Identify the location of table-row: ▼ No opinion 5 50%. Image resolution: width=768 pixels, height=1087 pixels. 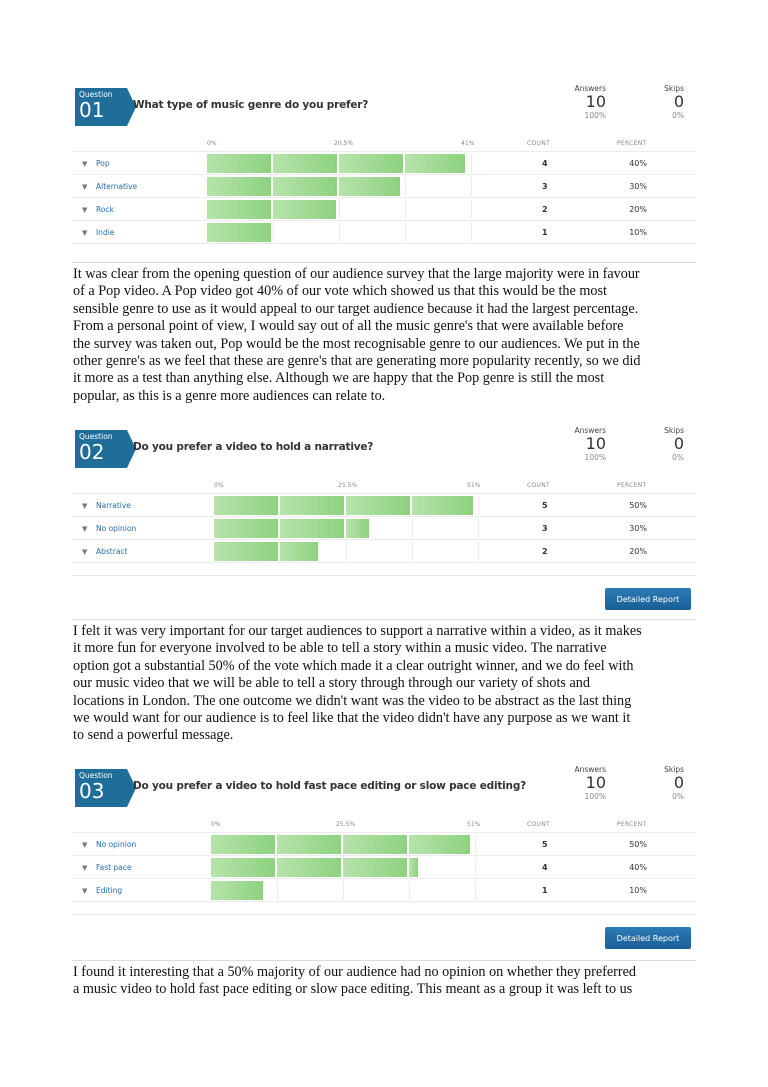
(384, 844).